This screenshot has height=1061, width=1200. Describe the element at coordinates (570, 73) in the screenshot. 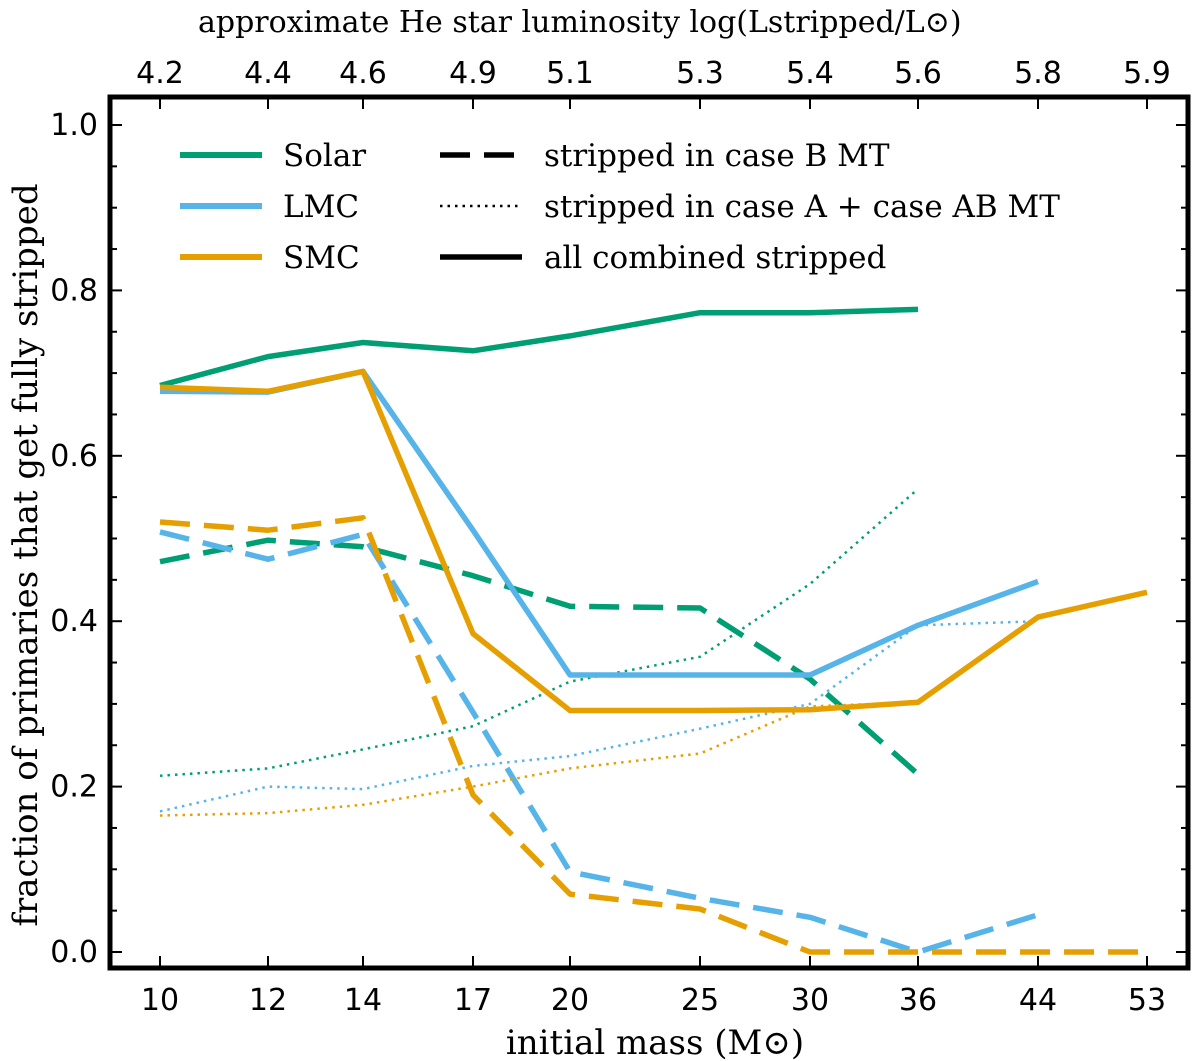

I see `top-tick-label: 5.1` at that location.